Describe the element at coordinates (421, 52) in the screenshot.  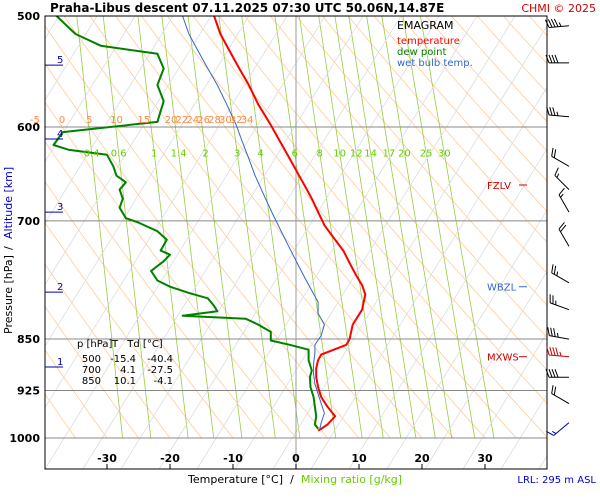
I see `legend-item-dew-point: dew point` at that location.